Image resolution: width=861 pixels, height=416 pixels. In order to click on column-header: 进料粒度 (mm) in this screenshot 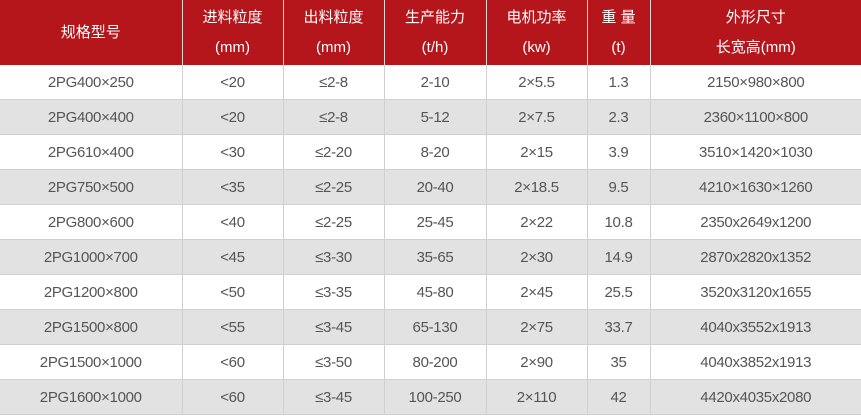, I will do `click(233, 32)`.